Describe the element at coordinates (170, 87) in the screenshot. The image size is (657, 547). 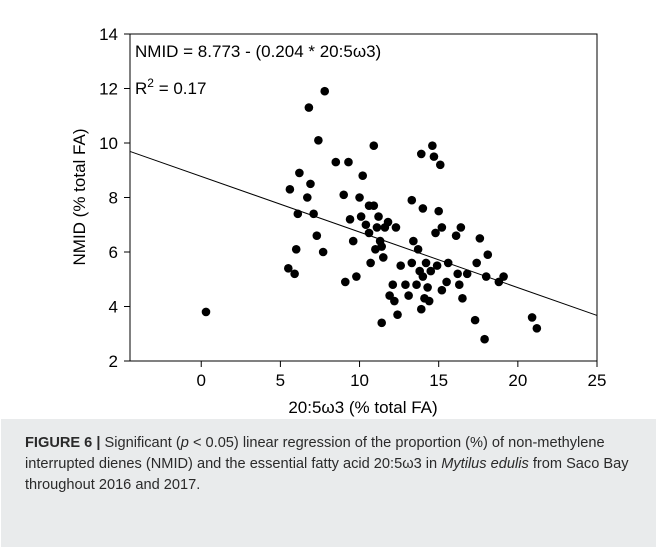
I see `r2-annotation: R2 = 0.17` at that location.